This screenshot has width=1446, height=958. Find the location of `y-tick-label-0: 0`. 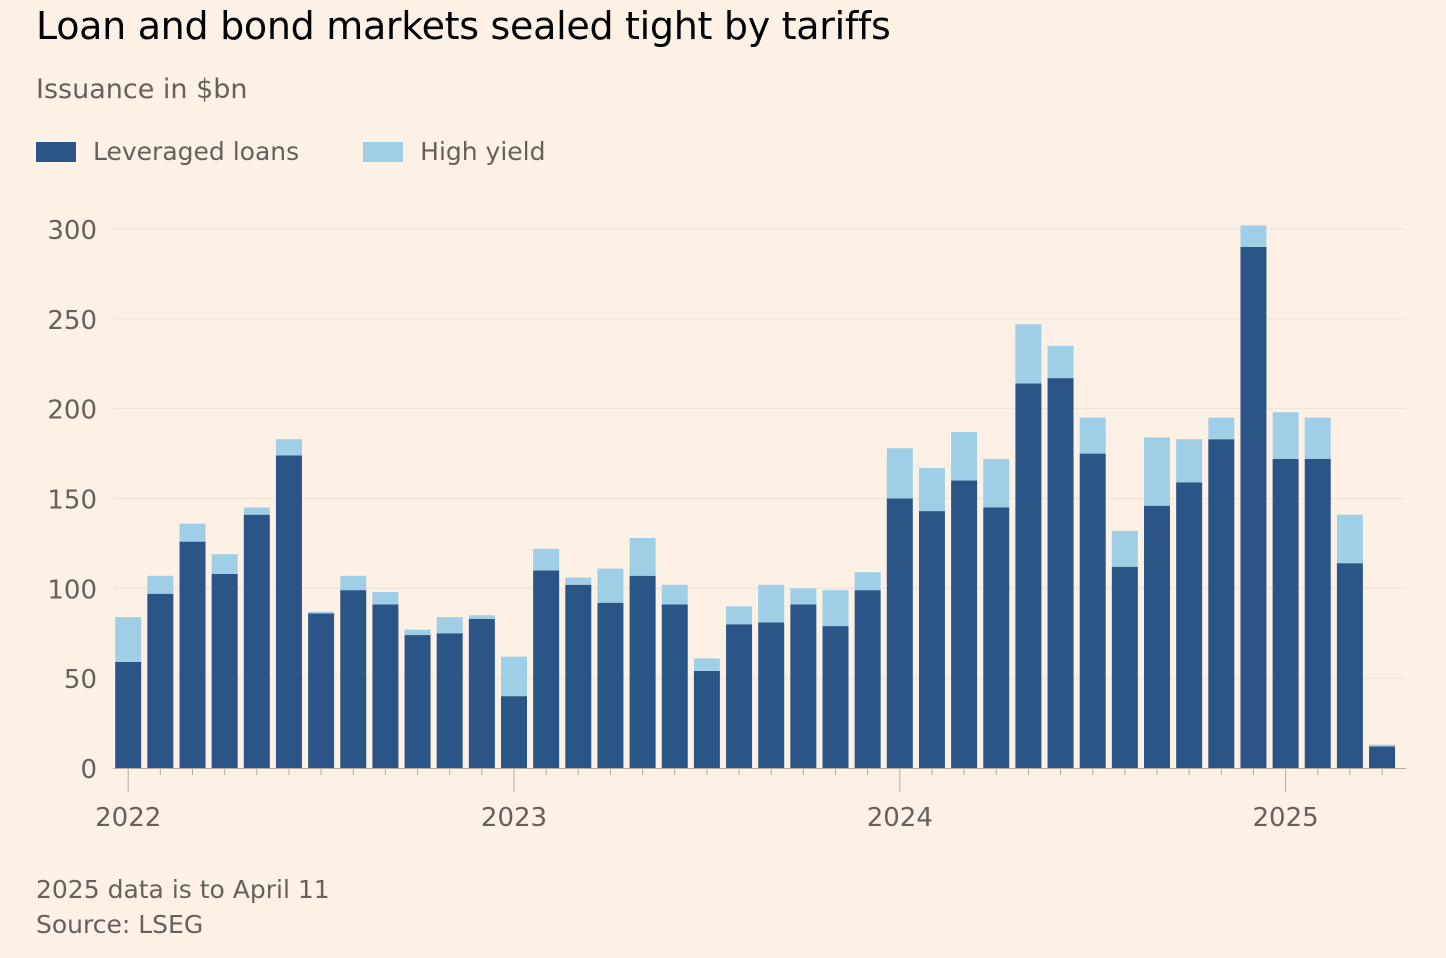

y-tick-label-0: 0 is located at coordinates (88, 770).